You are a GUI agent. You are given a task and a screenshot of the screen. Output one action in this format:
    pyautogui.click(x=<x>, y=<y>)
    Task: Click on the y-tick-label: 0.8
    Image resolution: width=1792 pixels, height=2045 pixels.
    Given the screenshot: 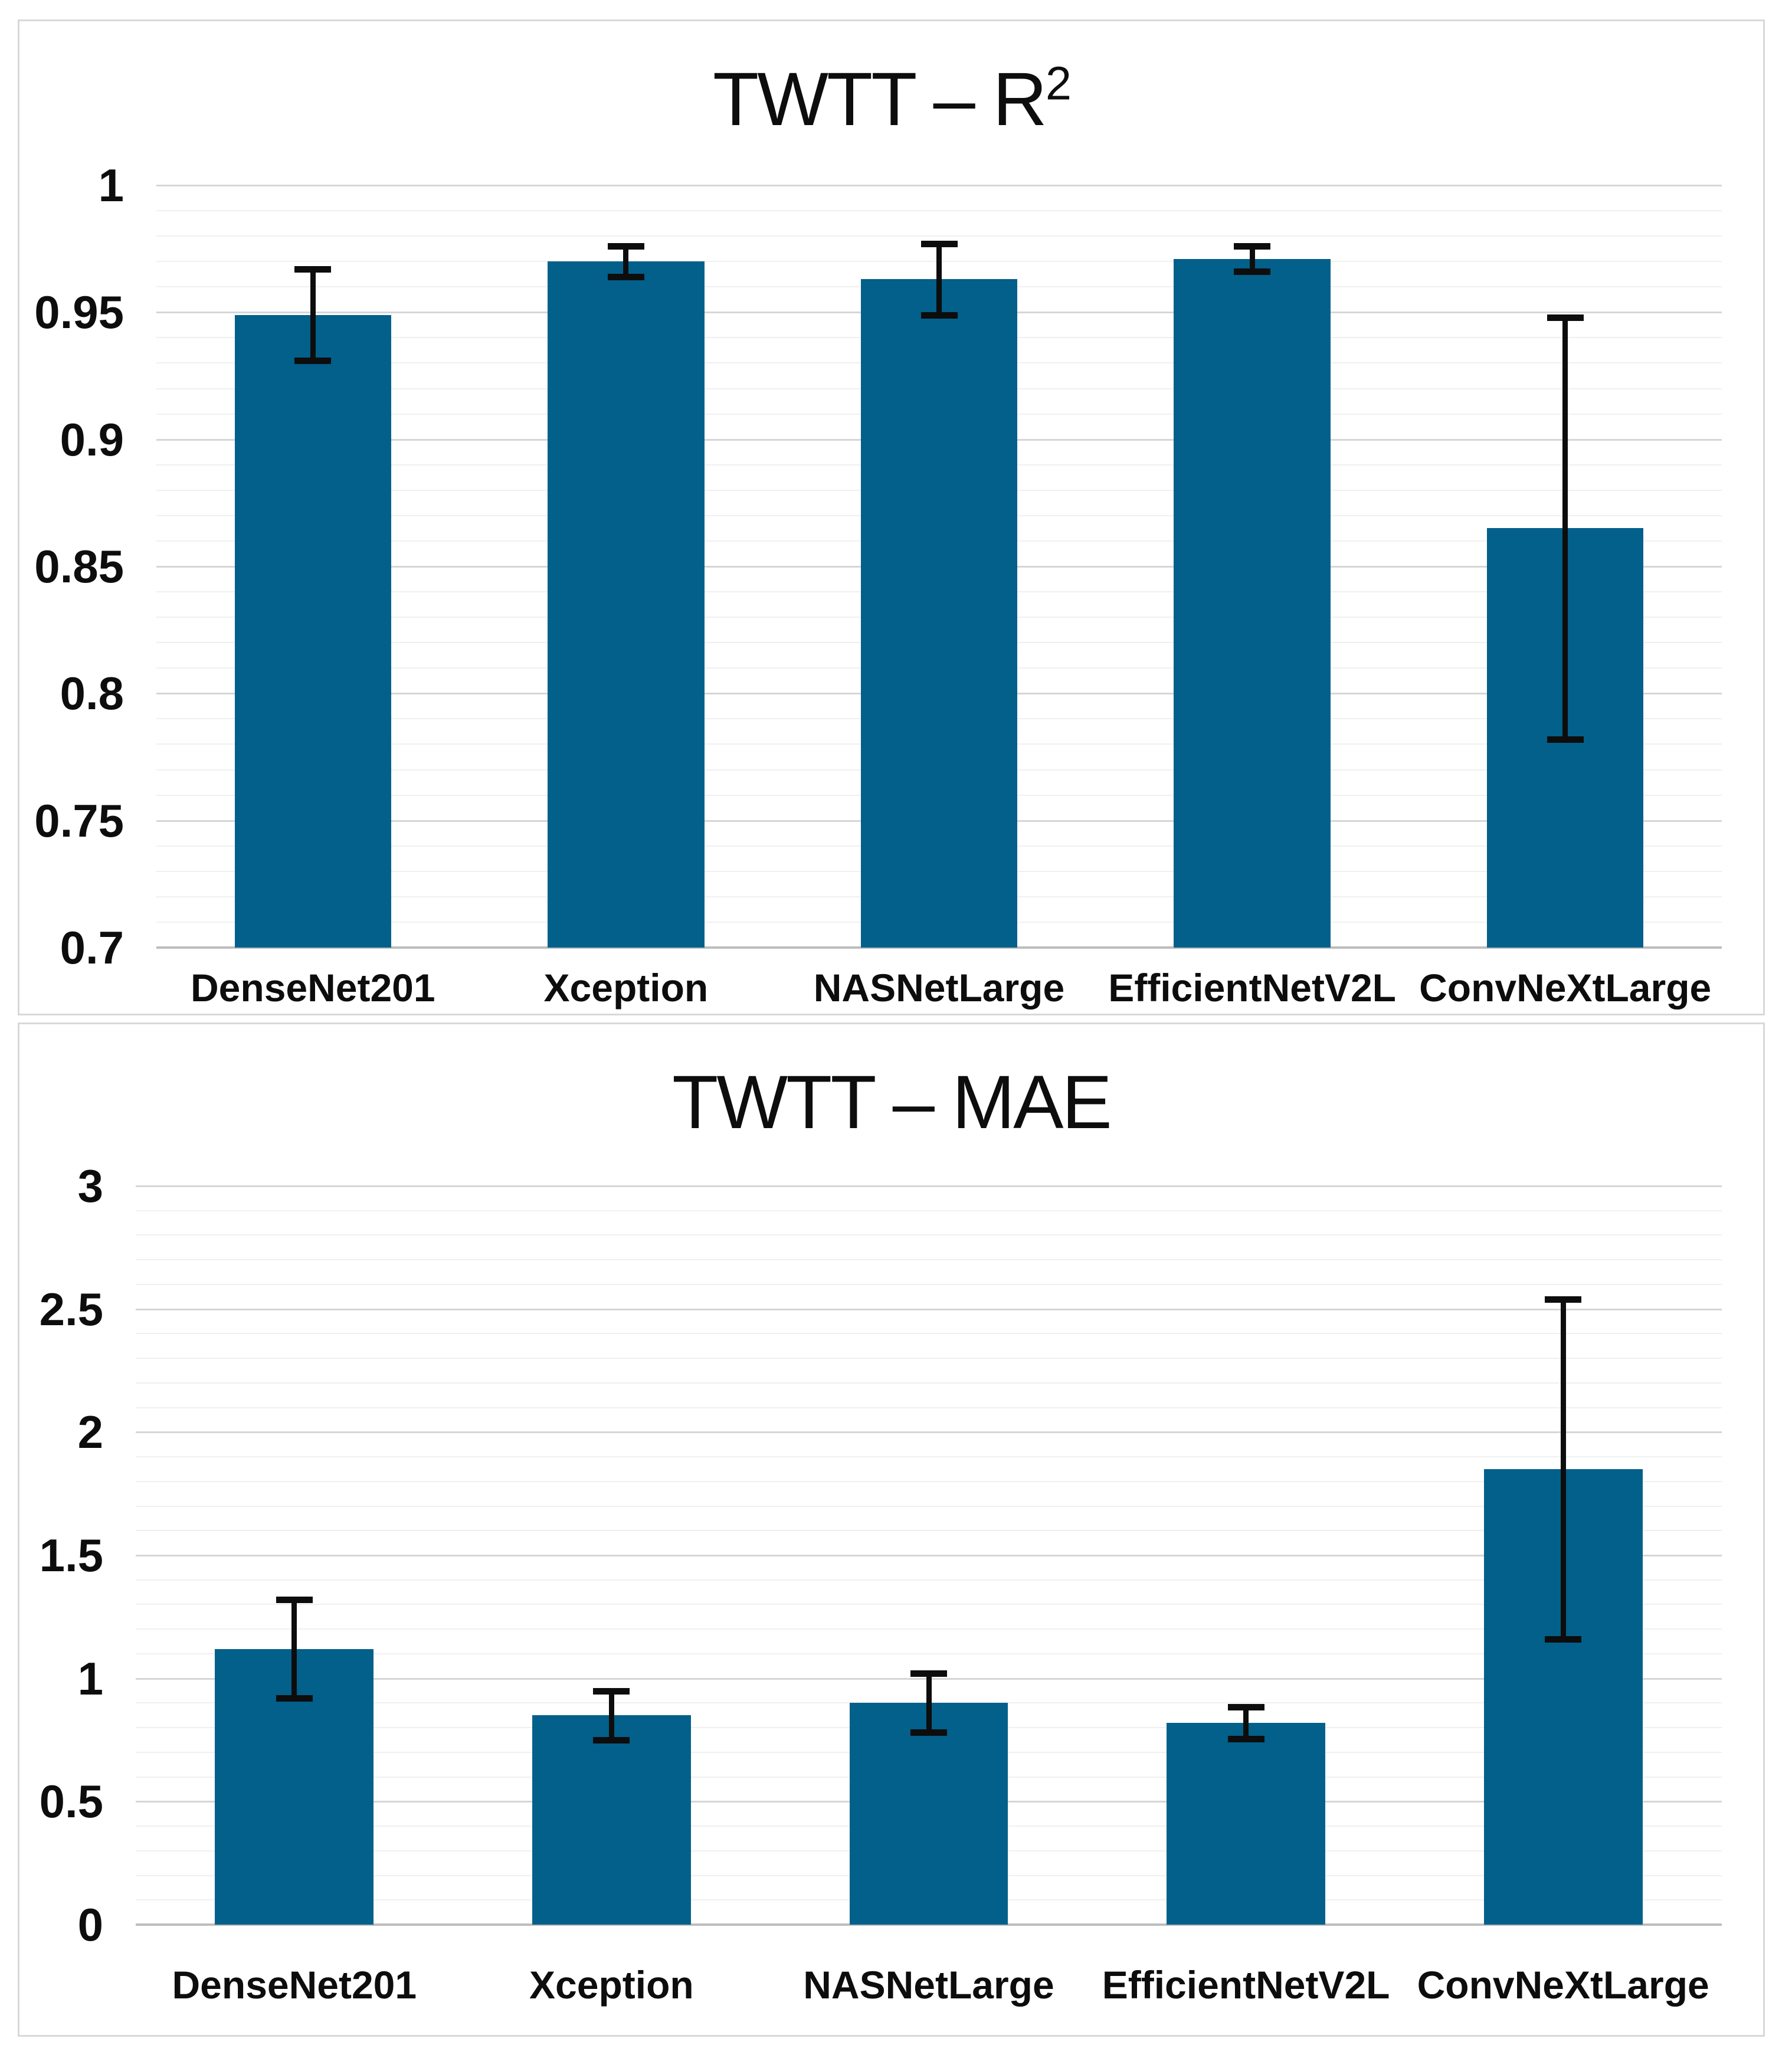 What is the action you would take?
    pyautogui.click(x=92, y=693)
    